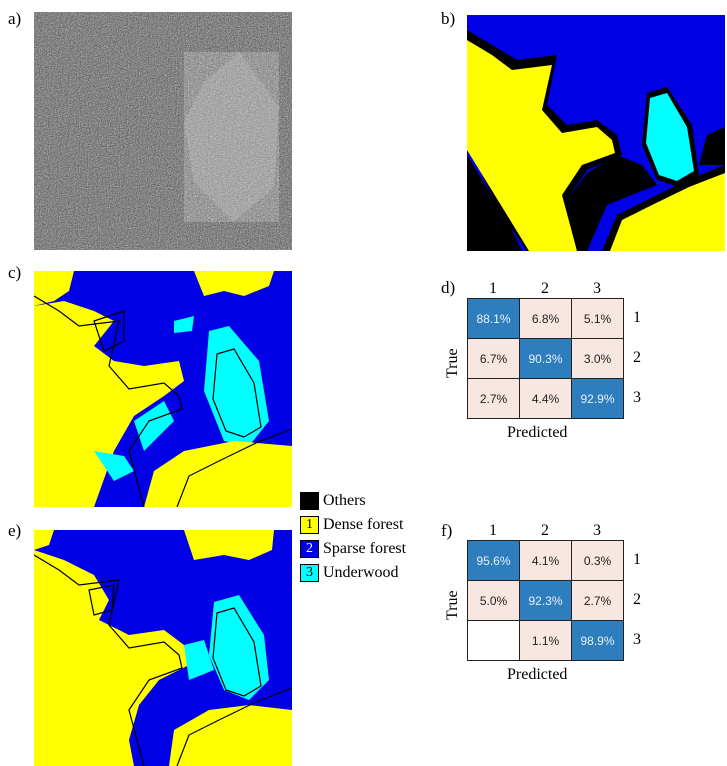  I want to click on matrix-cell: 1.1%, so click(545, 640).